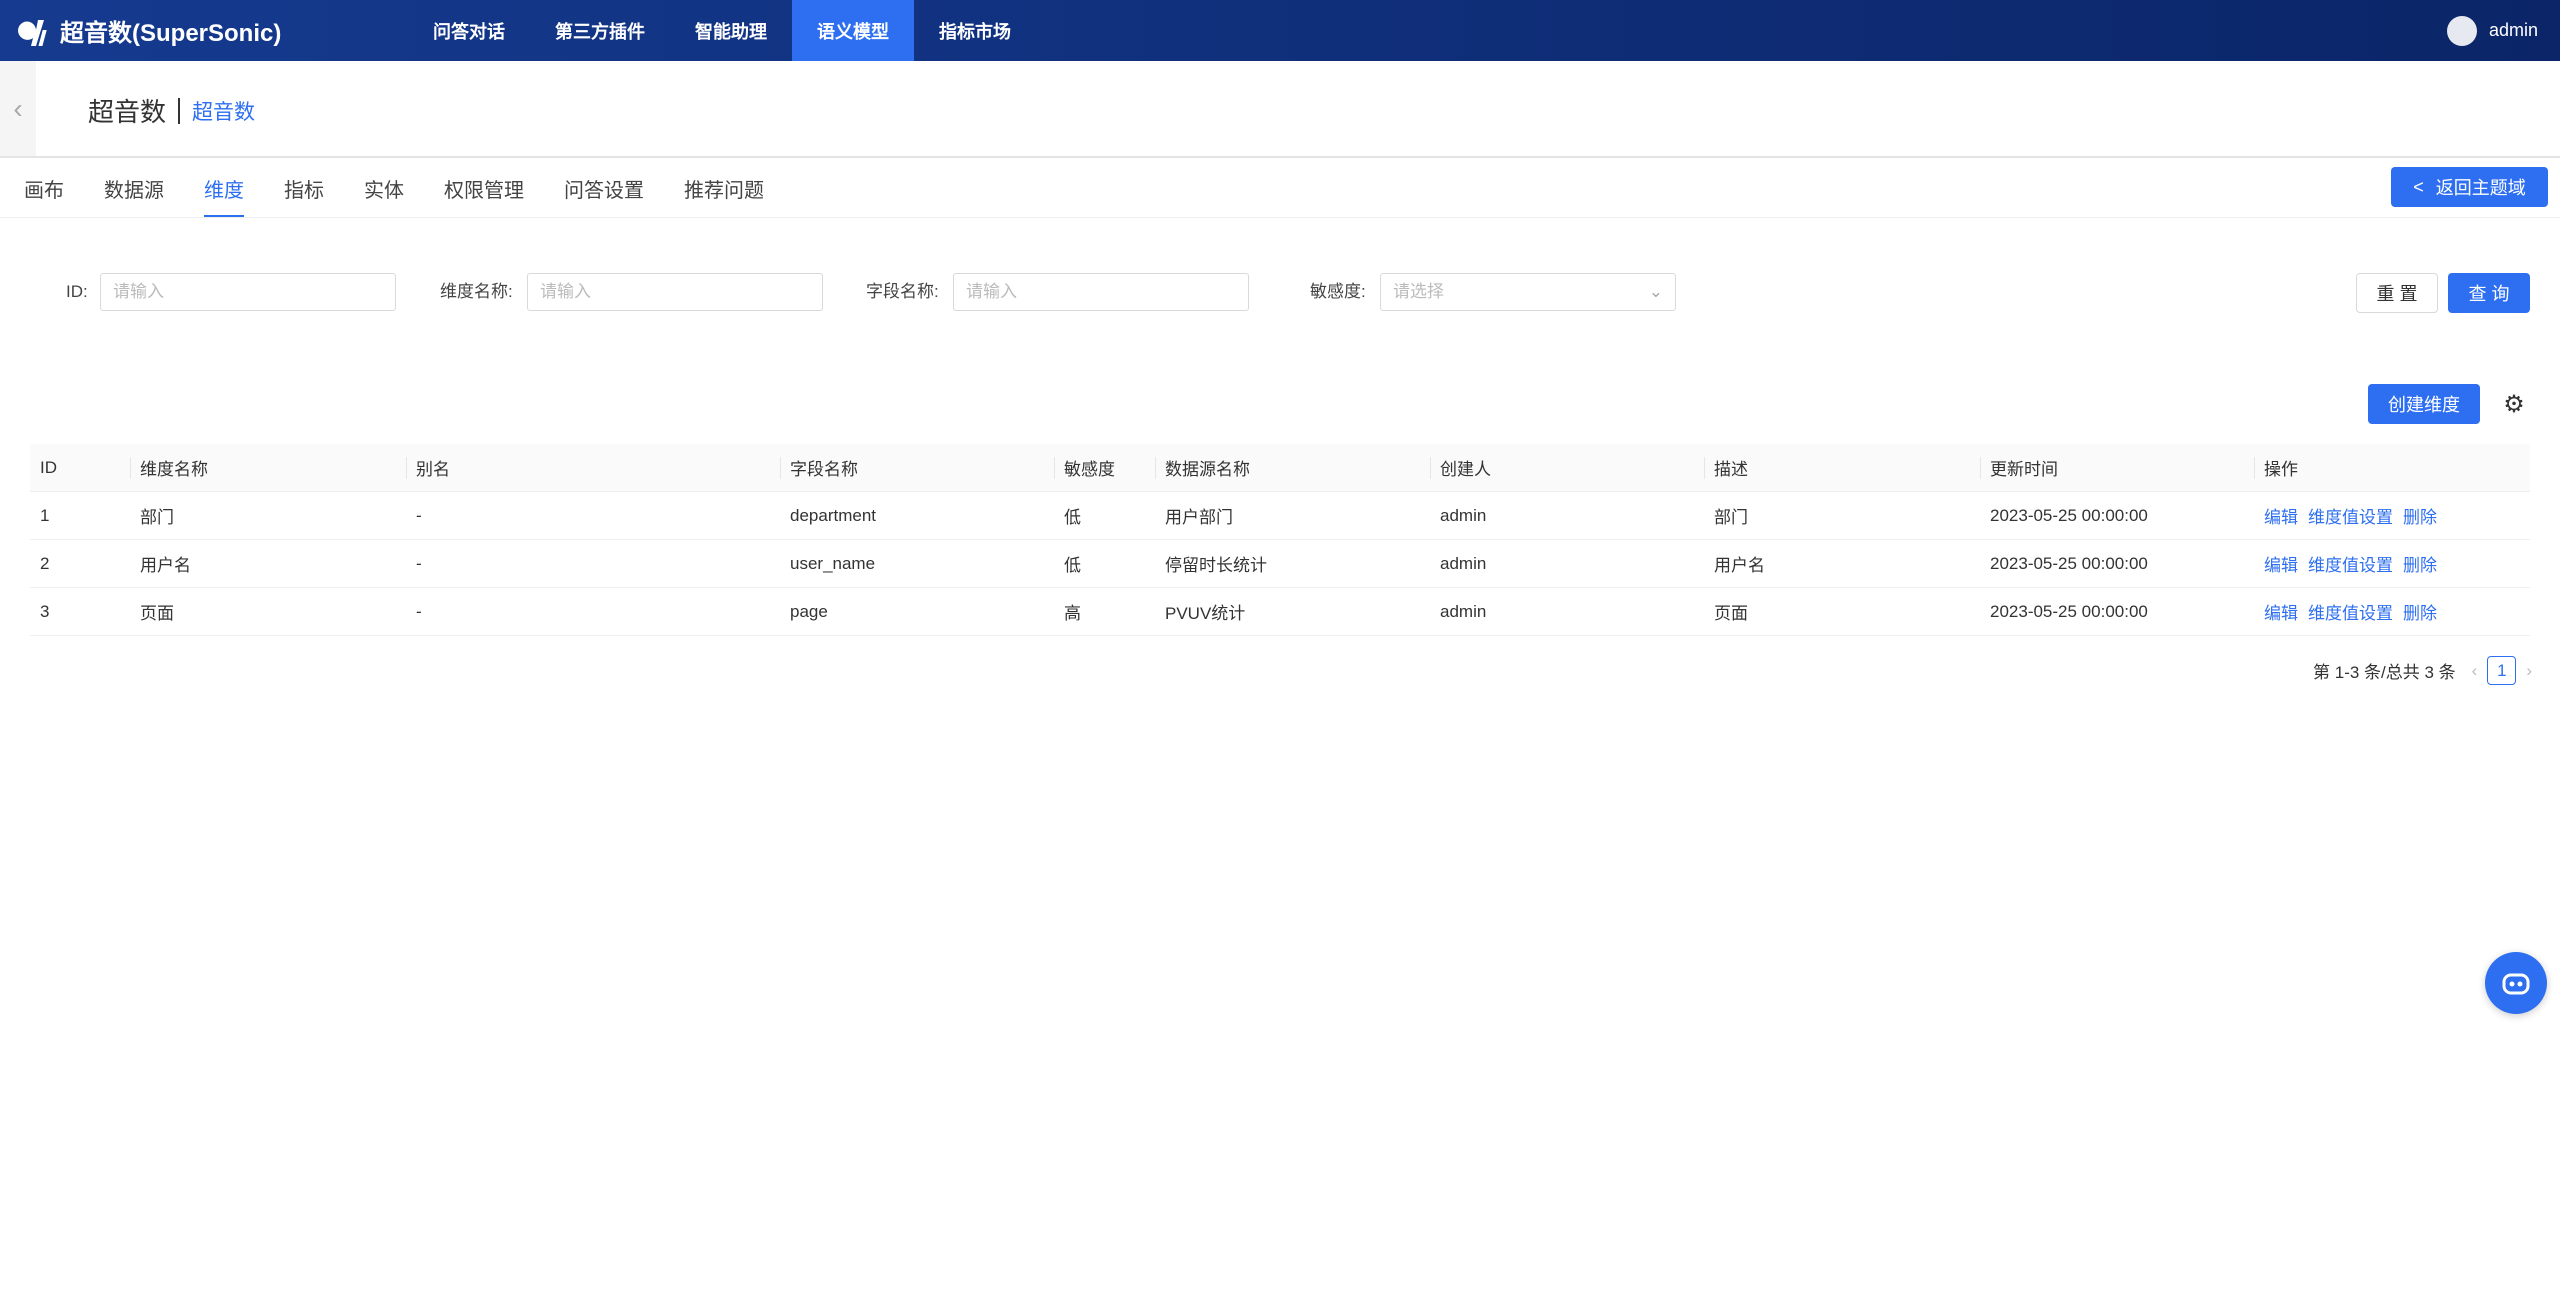 The height and width of the screenshot is (1293, 2560). I want to click on table-header: ID 维度名称 别名 字段名称 敏感度 数据源名称 创建人 描述 更新时间 操作, so click(1280, 468).